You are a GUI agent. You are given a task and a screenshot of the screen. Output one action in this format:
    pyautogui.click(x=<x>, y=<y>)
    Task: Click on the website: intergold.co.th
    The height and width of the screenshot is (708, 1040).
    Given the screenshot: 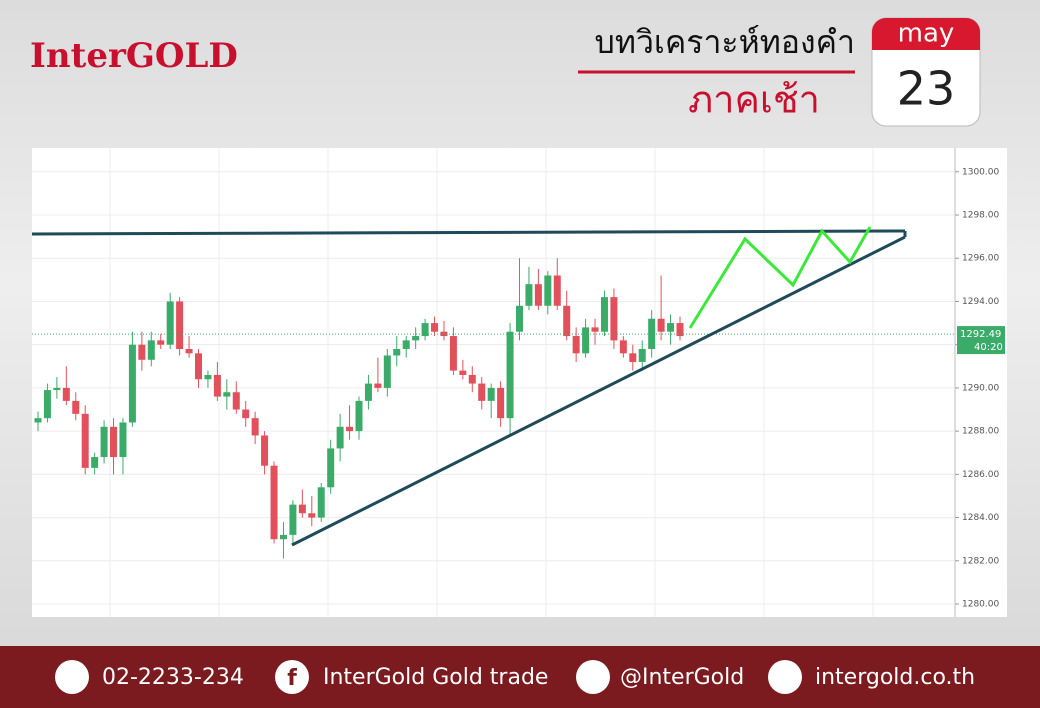 What is the action you would take?
    pyautogui.click(x=895, y=677)
    